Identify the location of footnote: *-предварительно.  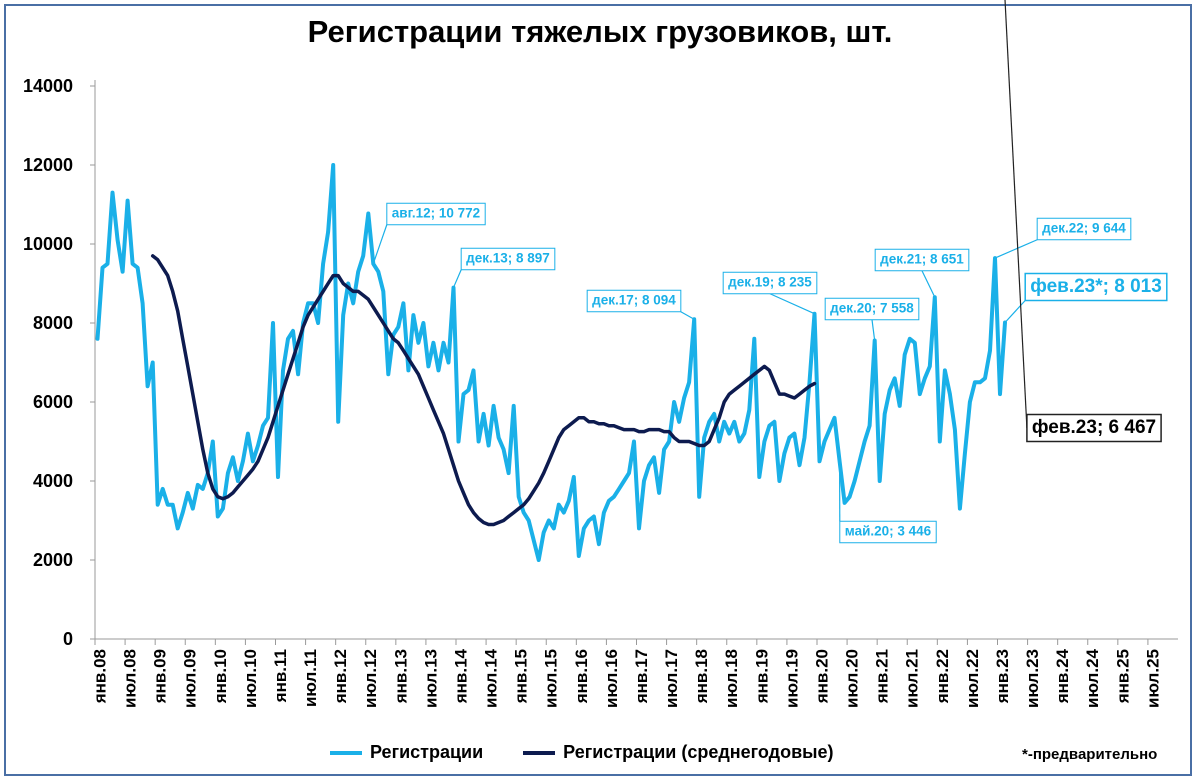
(1090, 754).